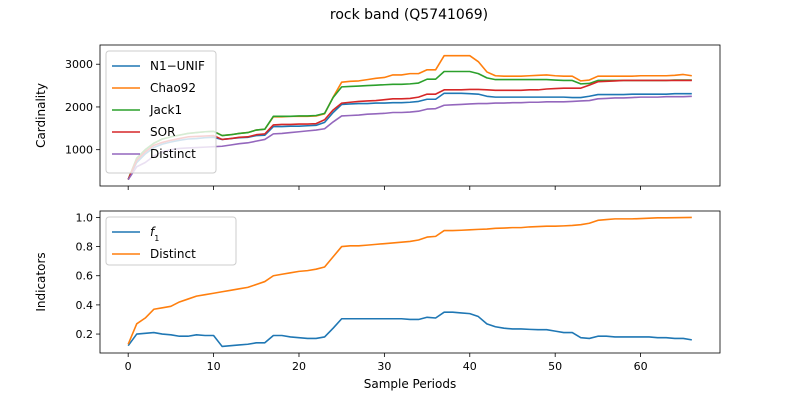  What do you see at coordinates (41, 115) in the screenshot?
I see `y-axis-label: Cardinality` at bounding box center [41, 115].